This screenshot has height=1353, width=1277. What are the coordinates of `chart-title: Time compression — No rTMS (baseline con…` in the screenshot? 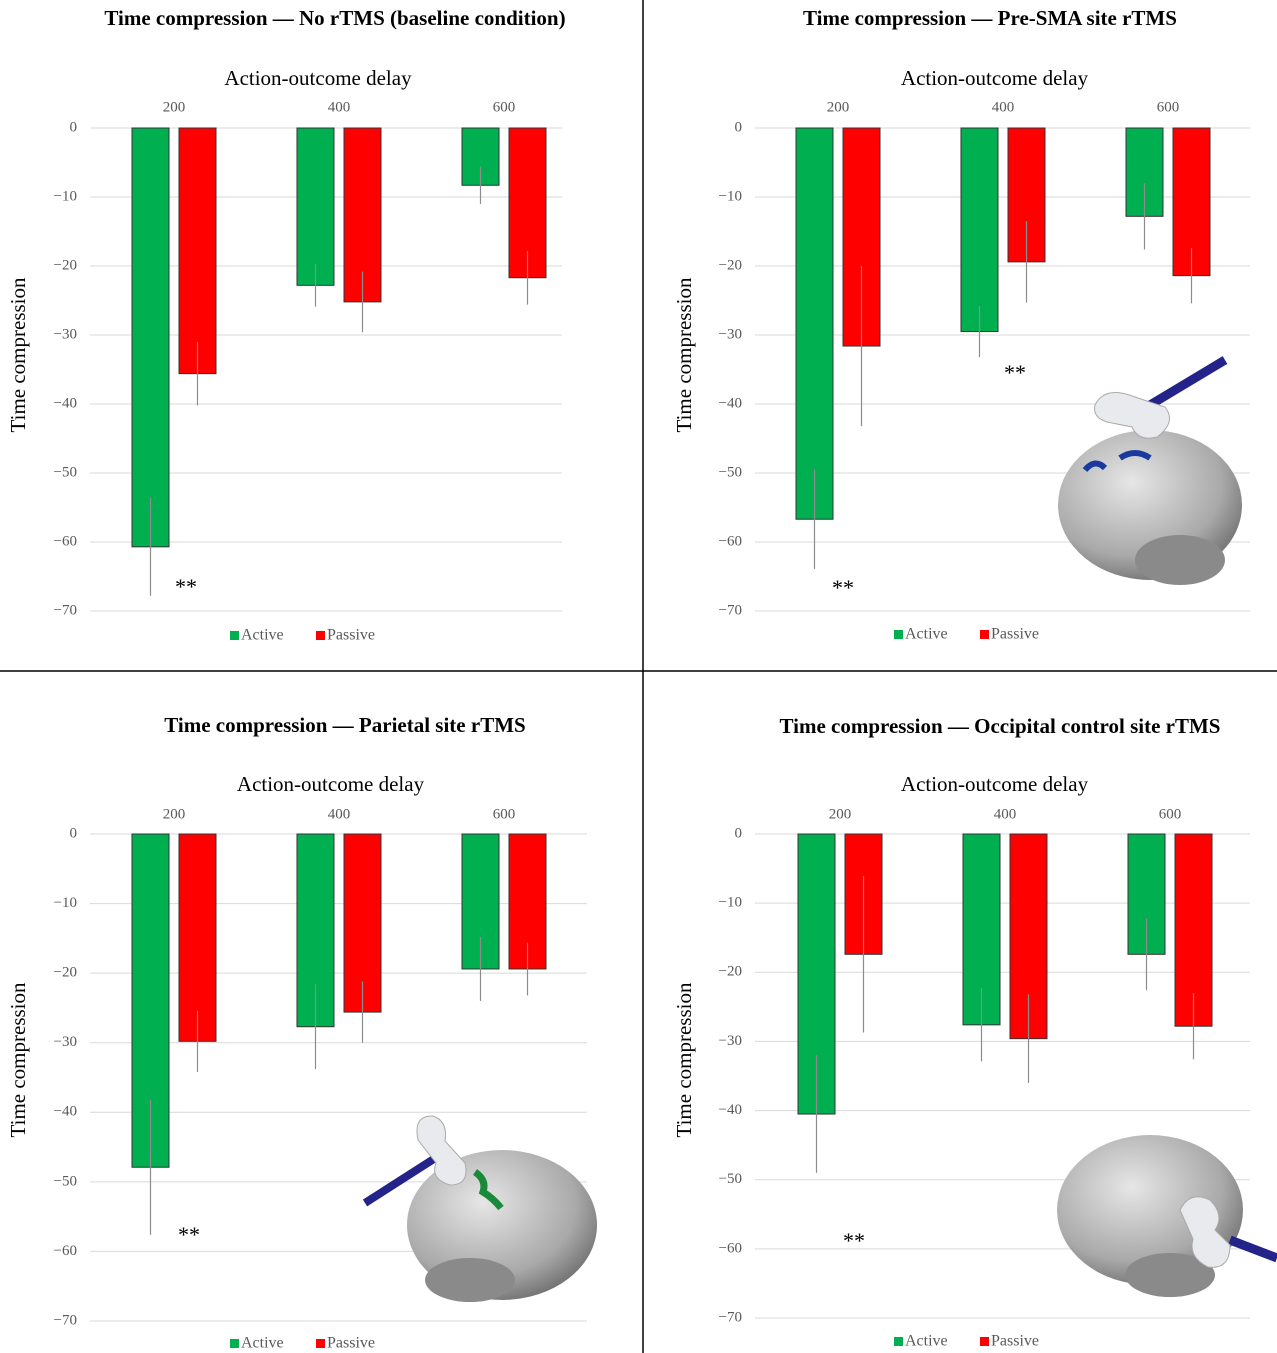 It's located at (334, 18).